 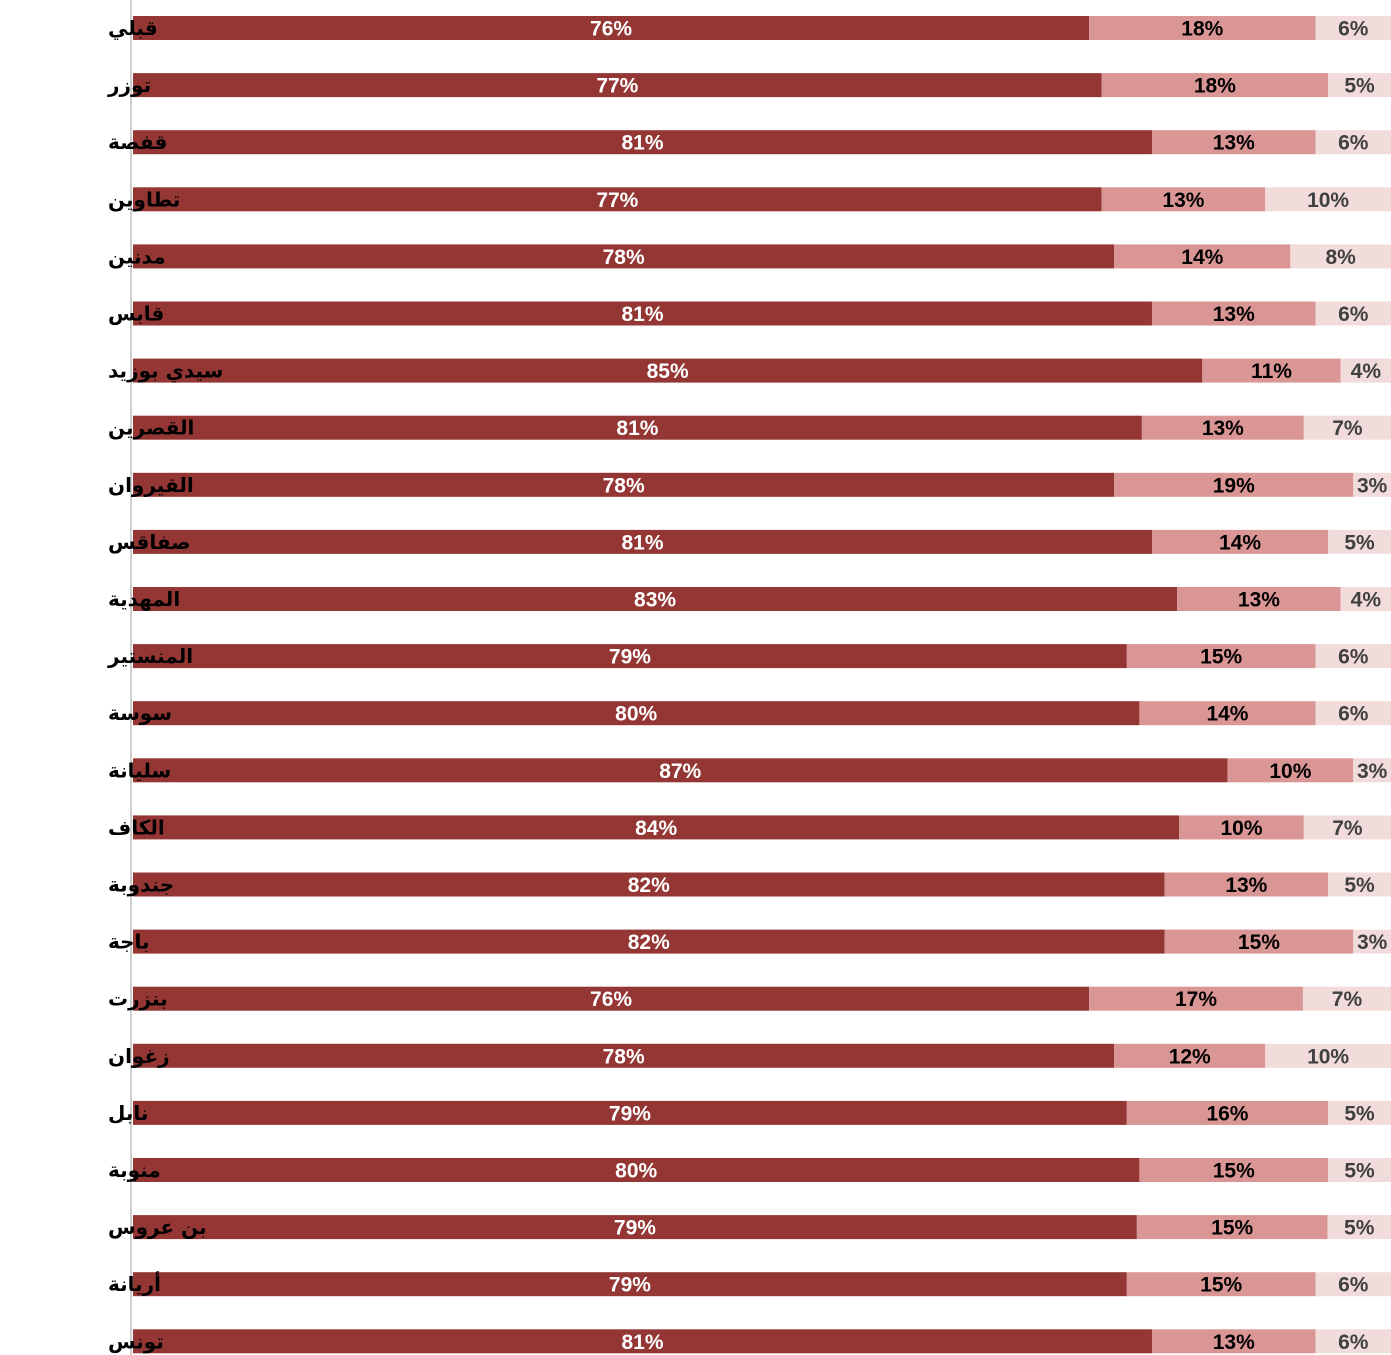 I want to click on category-label: نابل, so click(x=128, y=1113).